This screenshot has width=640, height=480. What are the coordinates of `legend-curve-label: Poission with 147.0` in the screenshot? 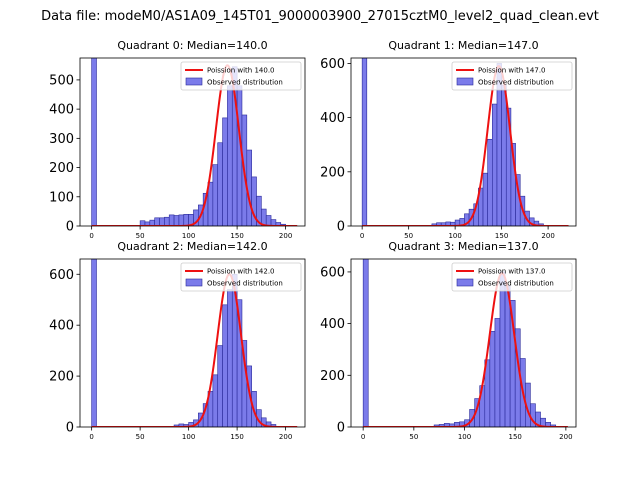 It's located at (512, 71).